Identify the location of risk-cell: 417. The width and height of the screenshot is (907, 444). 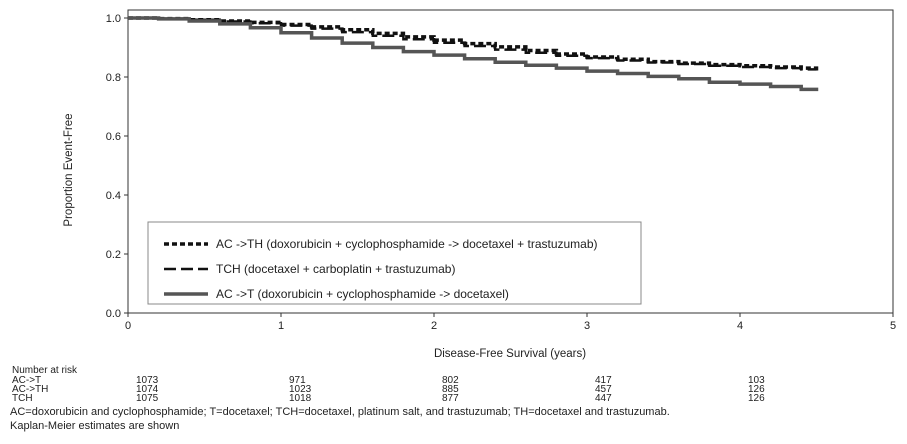
(603, 380).